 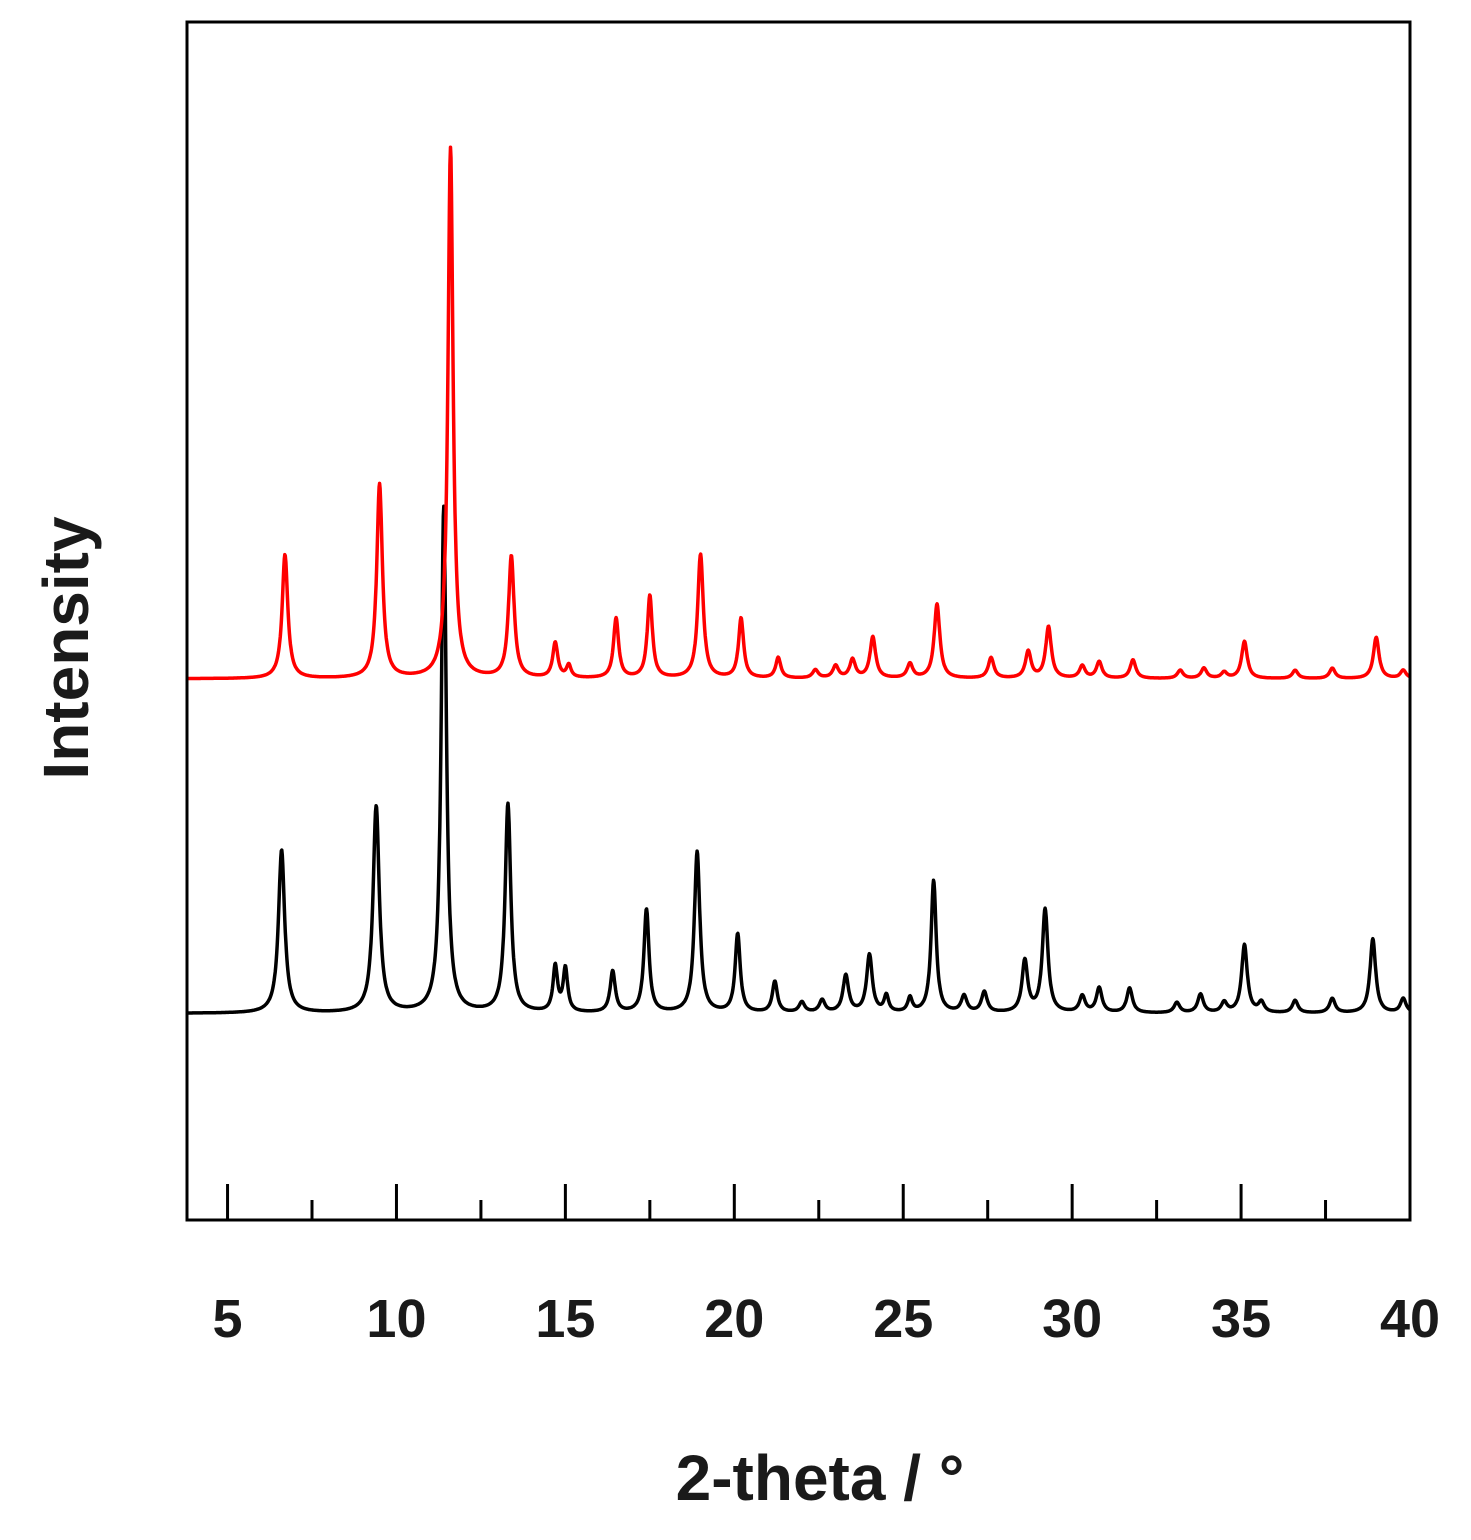 I want to click on x-tick-label: 40, so click(x=1410, y=1319).